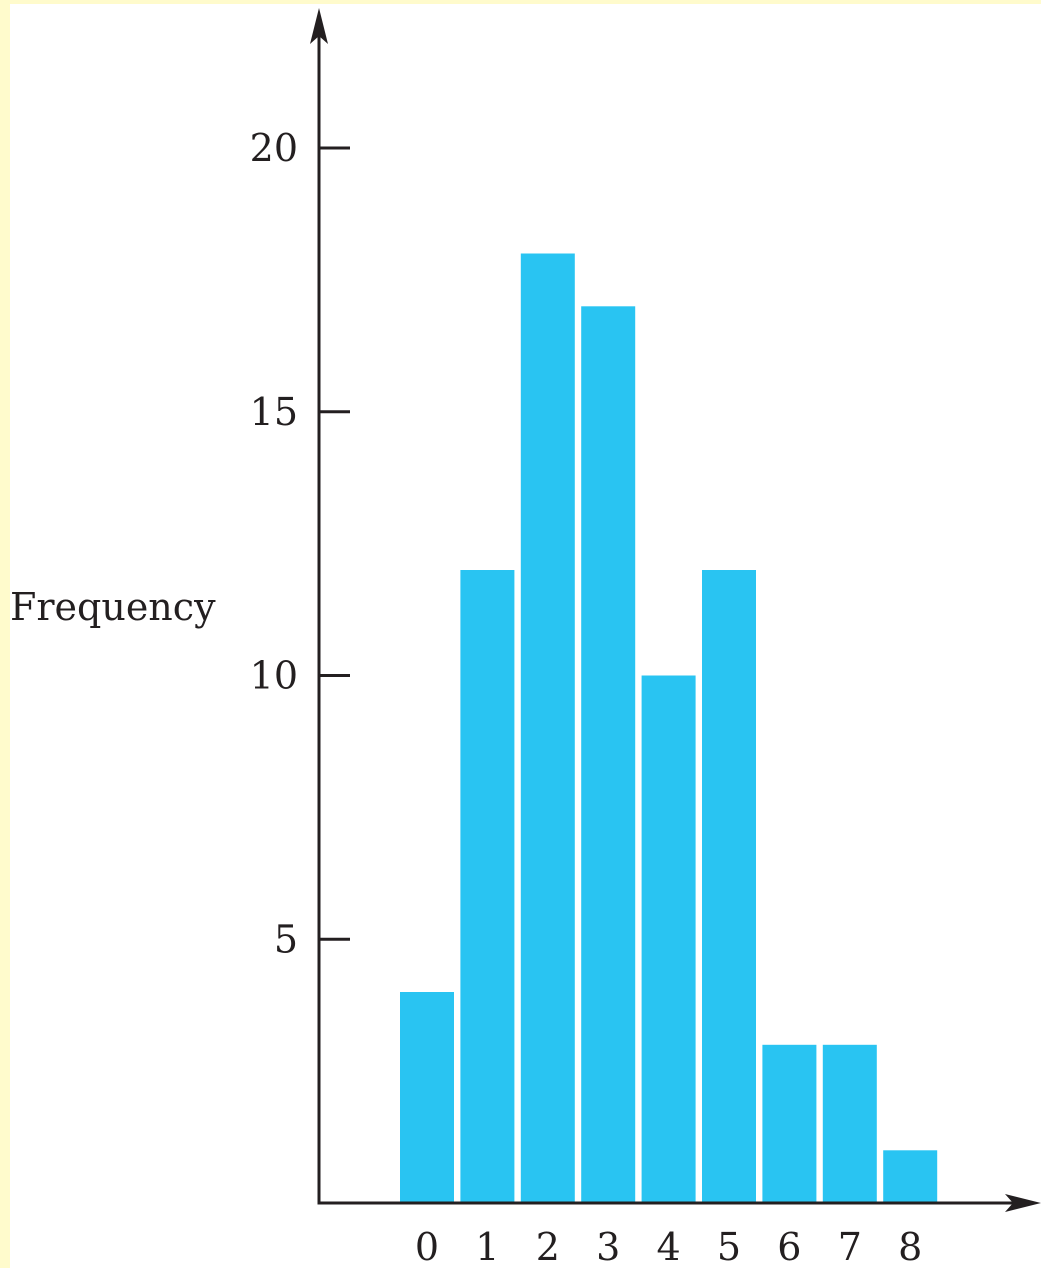 The image size is (1041, 1268). Describe the element at coordinates (548, 1246) in the screenshot. I see `x-tick-label-2: 2` at that location.